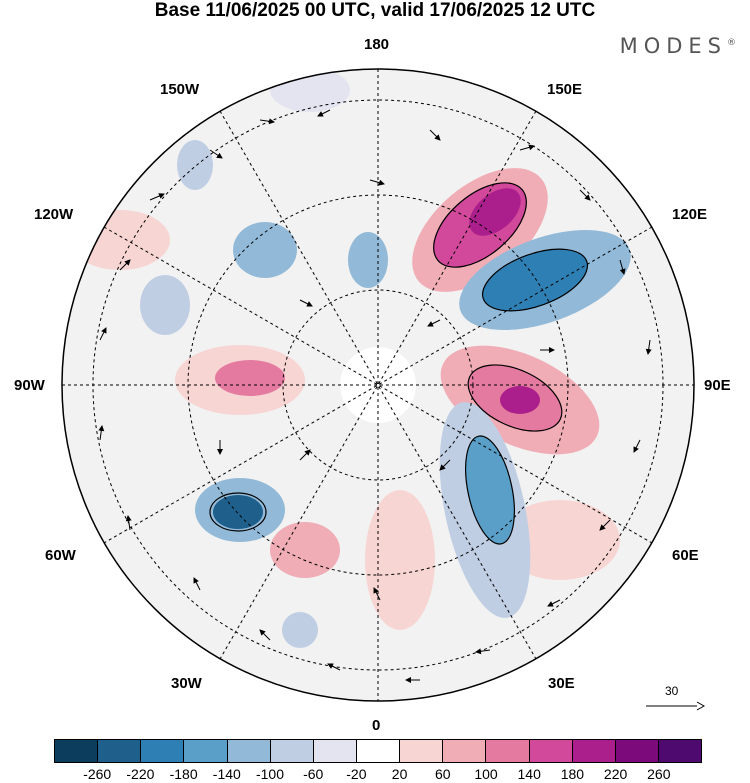 This screenshot has height=783, width=750. I want to click on colorbar-tick-label: 140, so click(529, 774).